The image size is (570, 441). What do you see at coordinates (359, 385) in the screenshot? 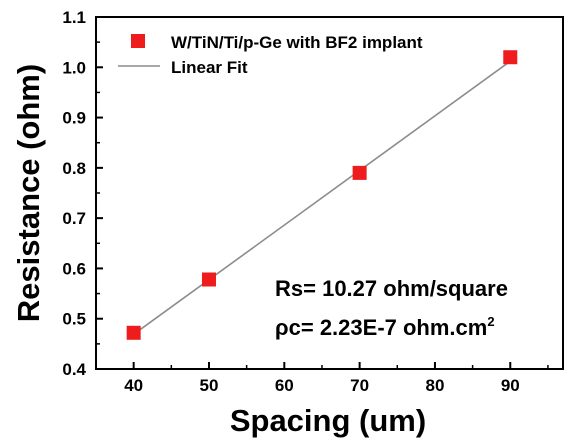
I see `x-tick-label: 70` at bounding box center [359, 385].